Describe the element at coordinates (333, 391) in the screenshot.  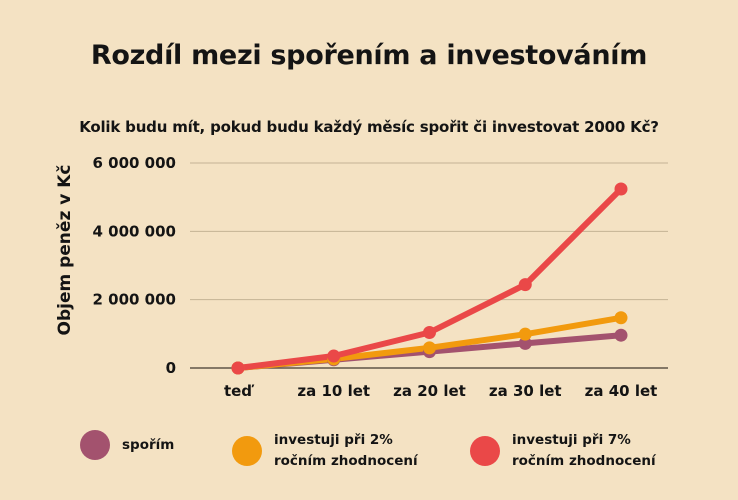
I see `x-tick-label: za 10 let` at that location.